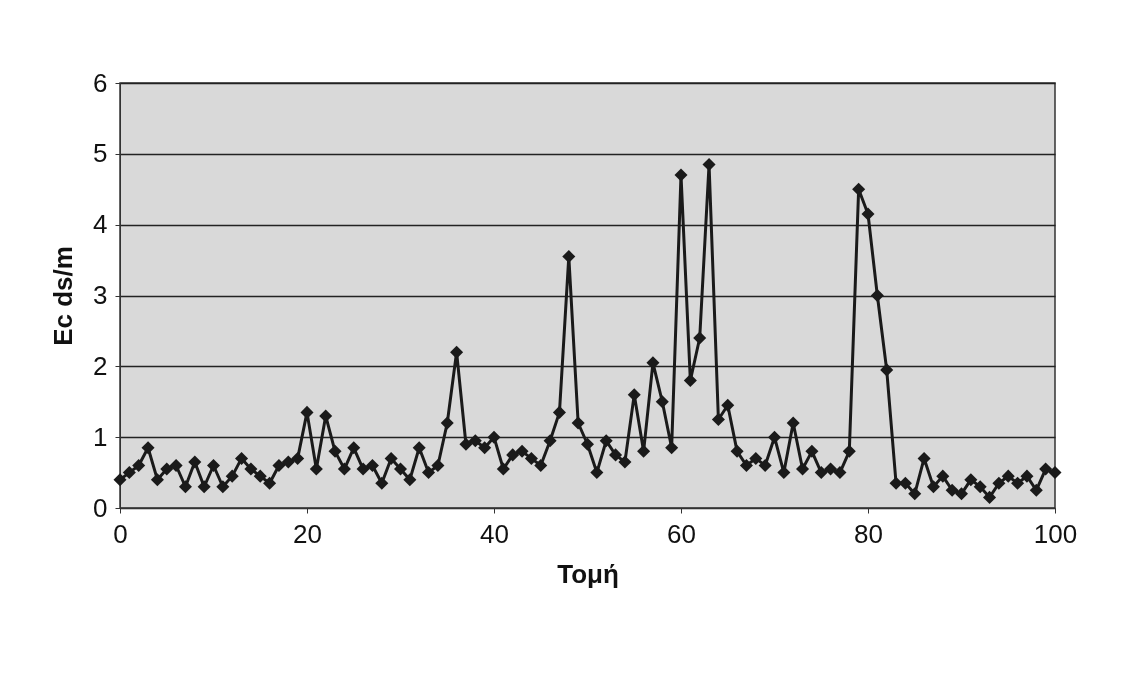 This screenshot has width=1142, height=689. Describe the element at coordinates (307, 533) in the screenshot. I see `x-tick-label: 20` at that location.